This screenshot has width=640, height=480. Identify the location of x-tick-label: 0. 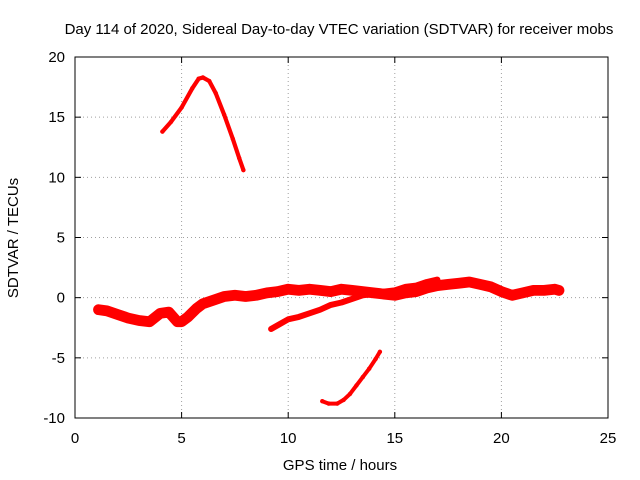
(75, 438).